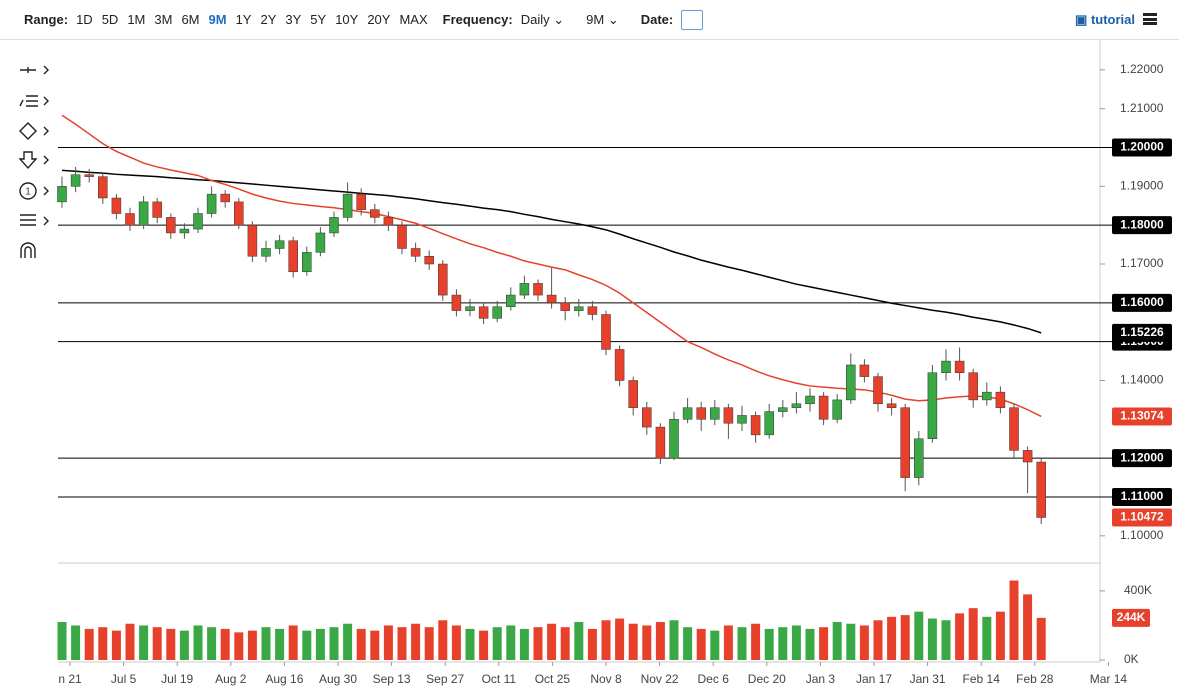 The image size is (1179, 700). I want to click on x-tick-label: n 21, so click(70, 679).